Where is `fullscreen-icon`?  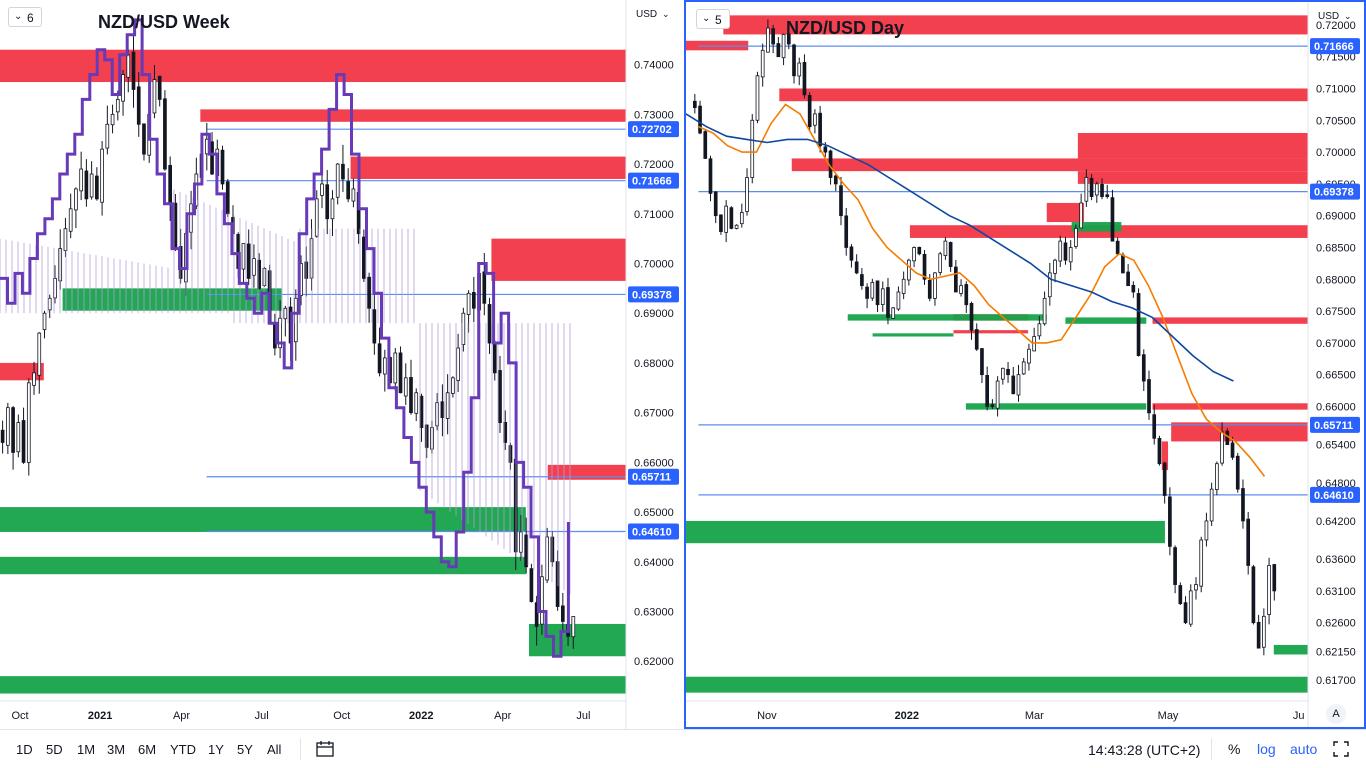 fullscreen-icon is located at coordinates (1341, 749).